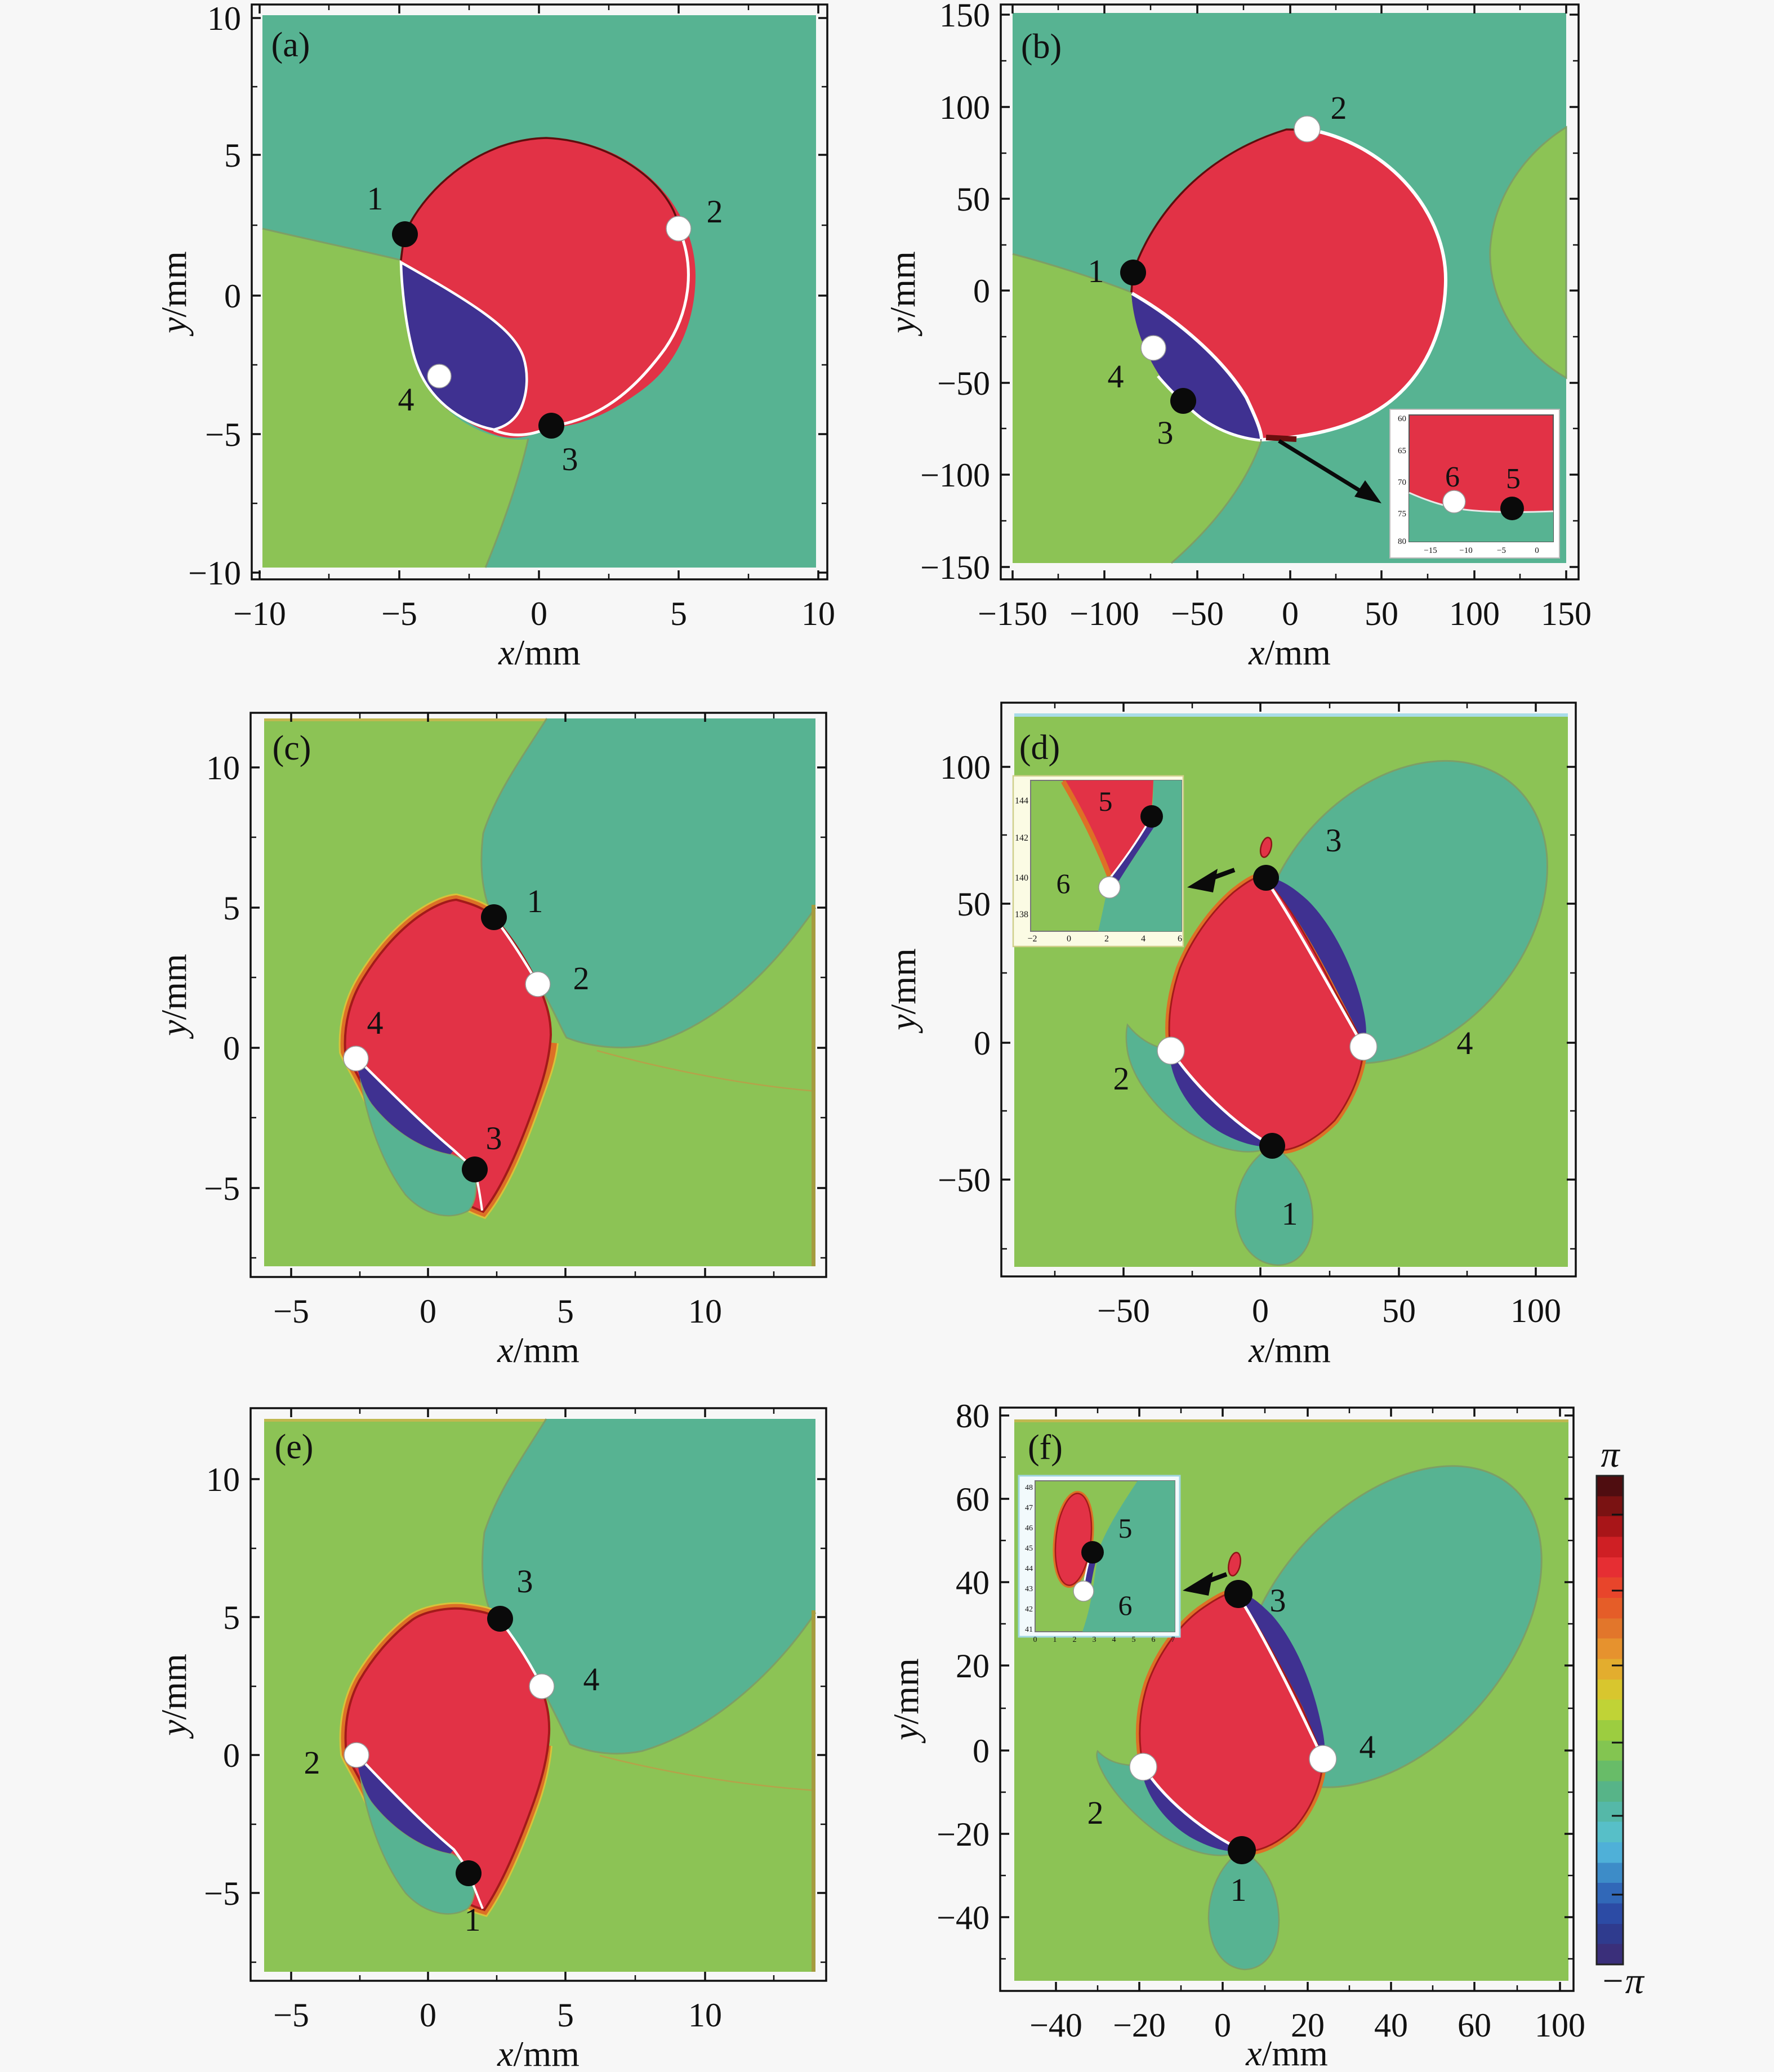 This screenshot has width=1774, height=2072. I want to click on svg-text: −2, so click(1032, 939).